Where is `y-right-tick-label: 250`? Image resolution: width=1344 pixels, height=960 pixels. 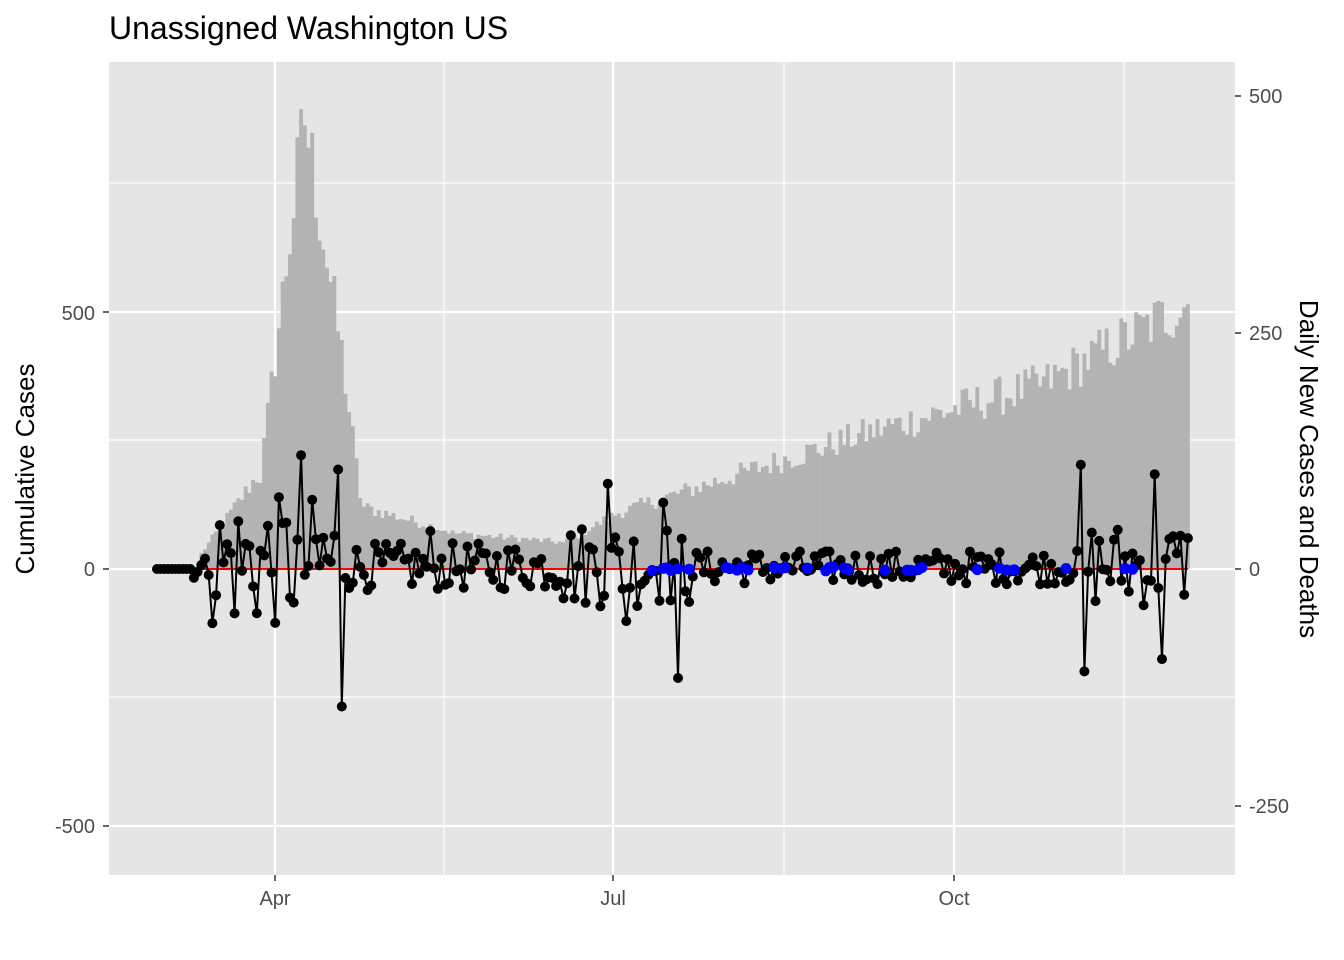 y-right-tick-label: 250 is located at coordinates (1265, 334).